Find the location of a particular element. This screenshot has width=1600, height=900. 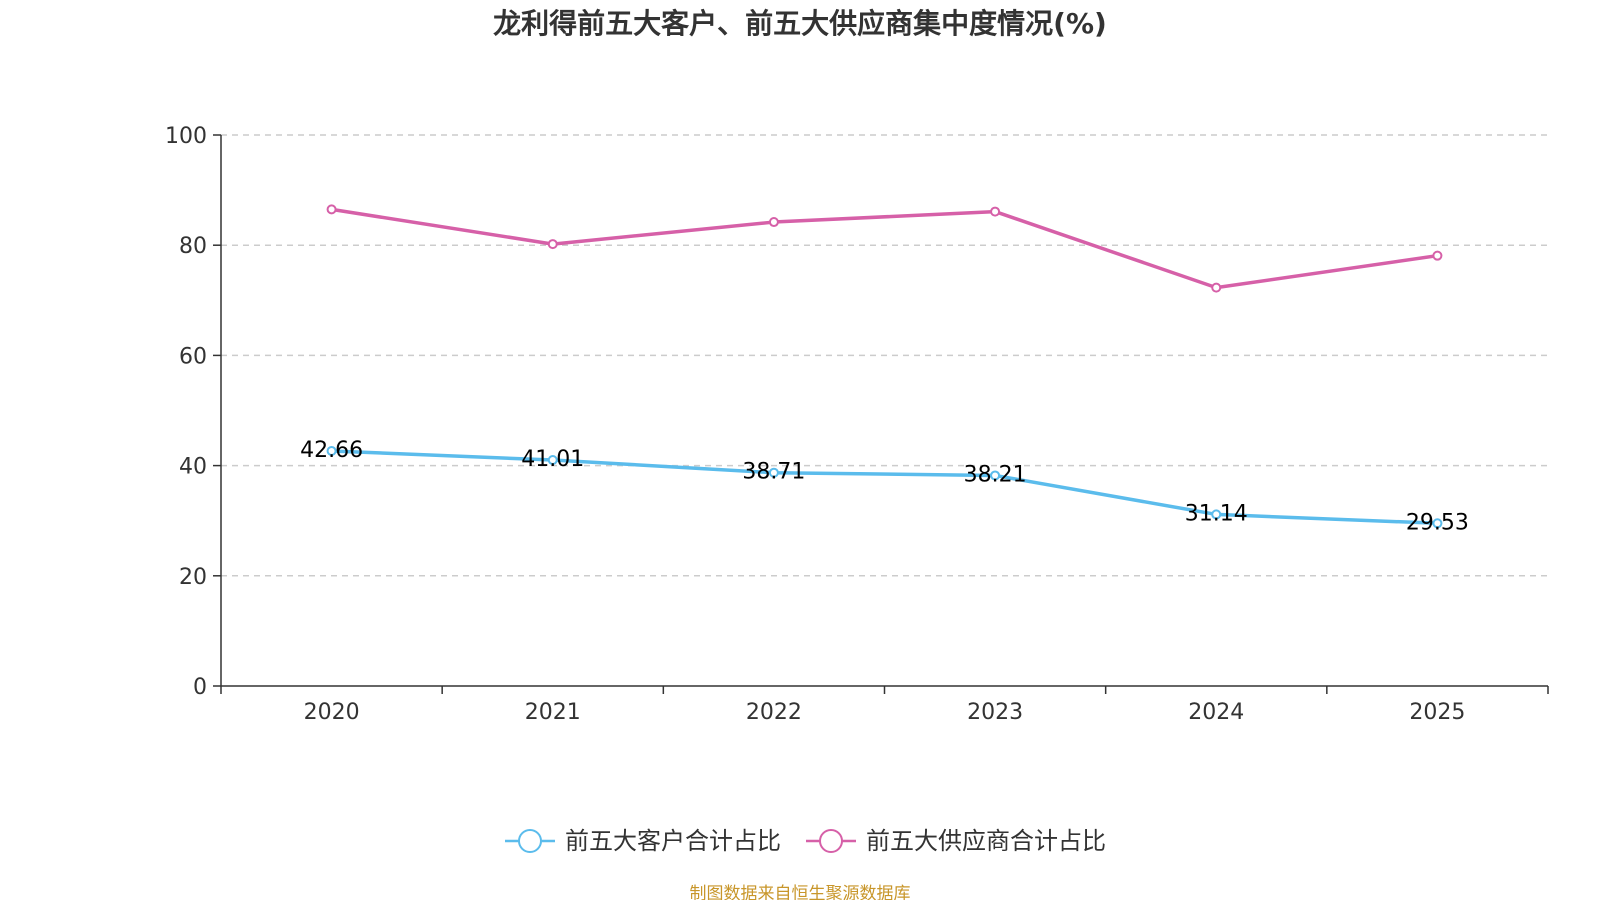

y-tick-label: 0 is located at coordinates (200, 687).